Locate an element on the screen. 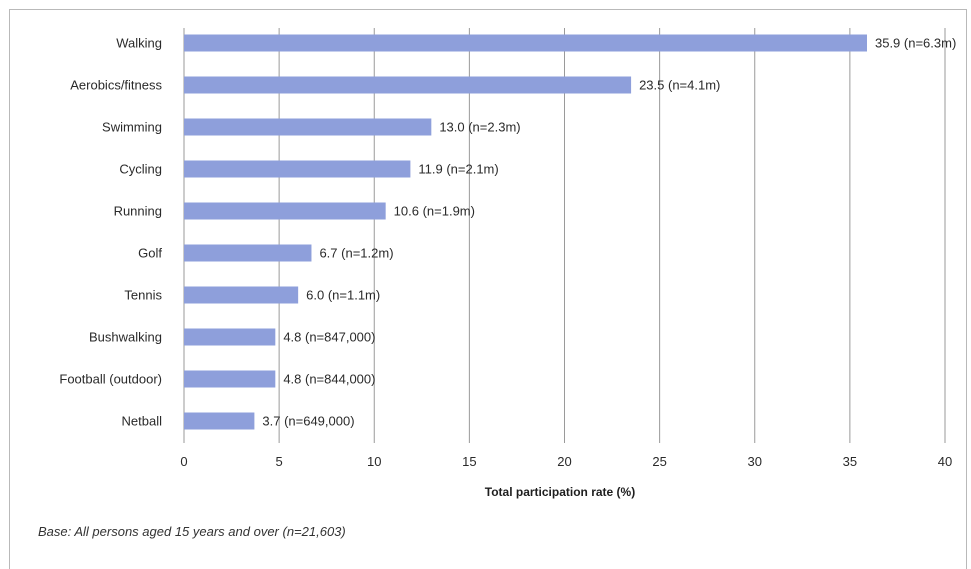  category-label: Bushwalking is located at coordinates (125, 337).